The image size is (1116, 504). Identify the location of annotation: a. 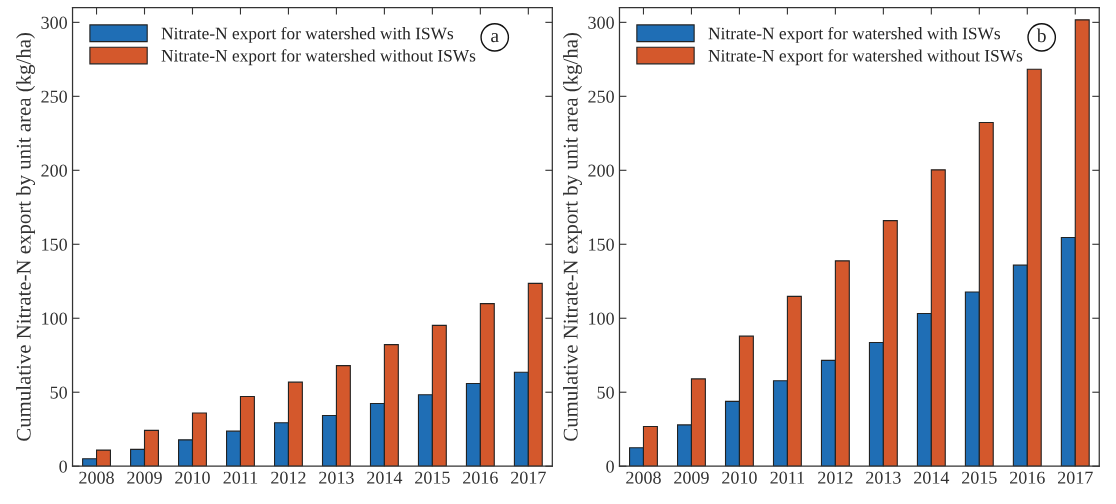
(495, 37).